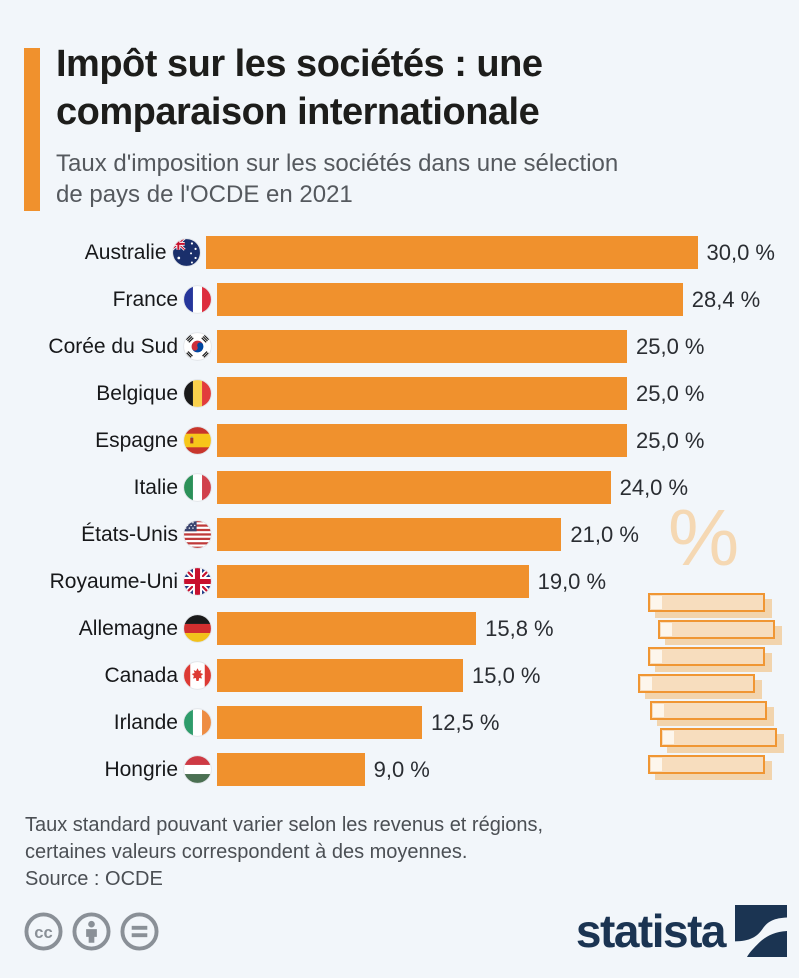 The width and height of the screenshot is (799, 978). I want to click on value-label: 28,4 %, so click(726, 299).